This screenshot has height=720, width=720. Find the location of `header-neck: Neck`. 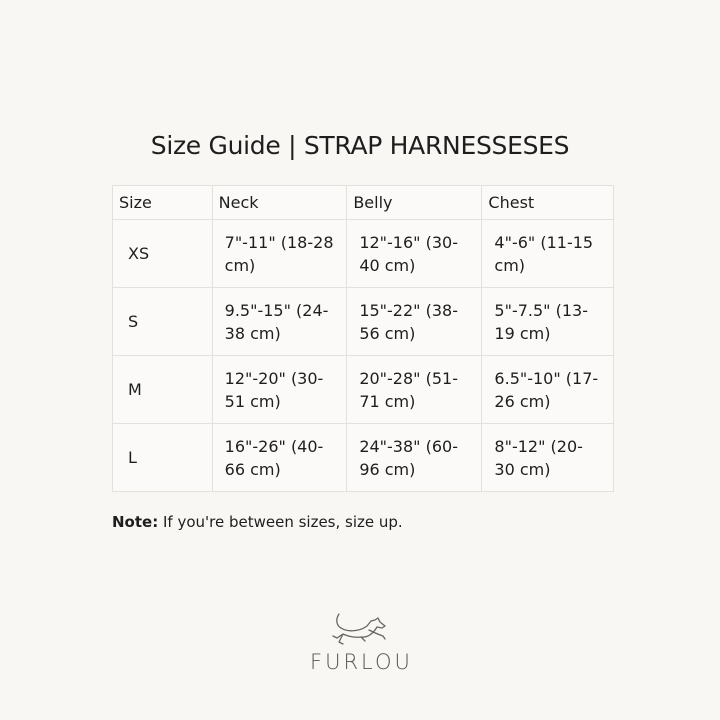

header-neck: Neck is located at coordinates (279, 202).